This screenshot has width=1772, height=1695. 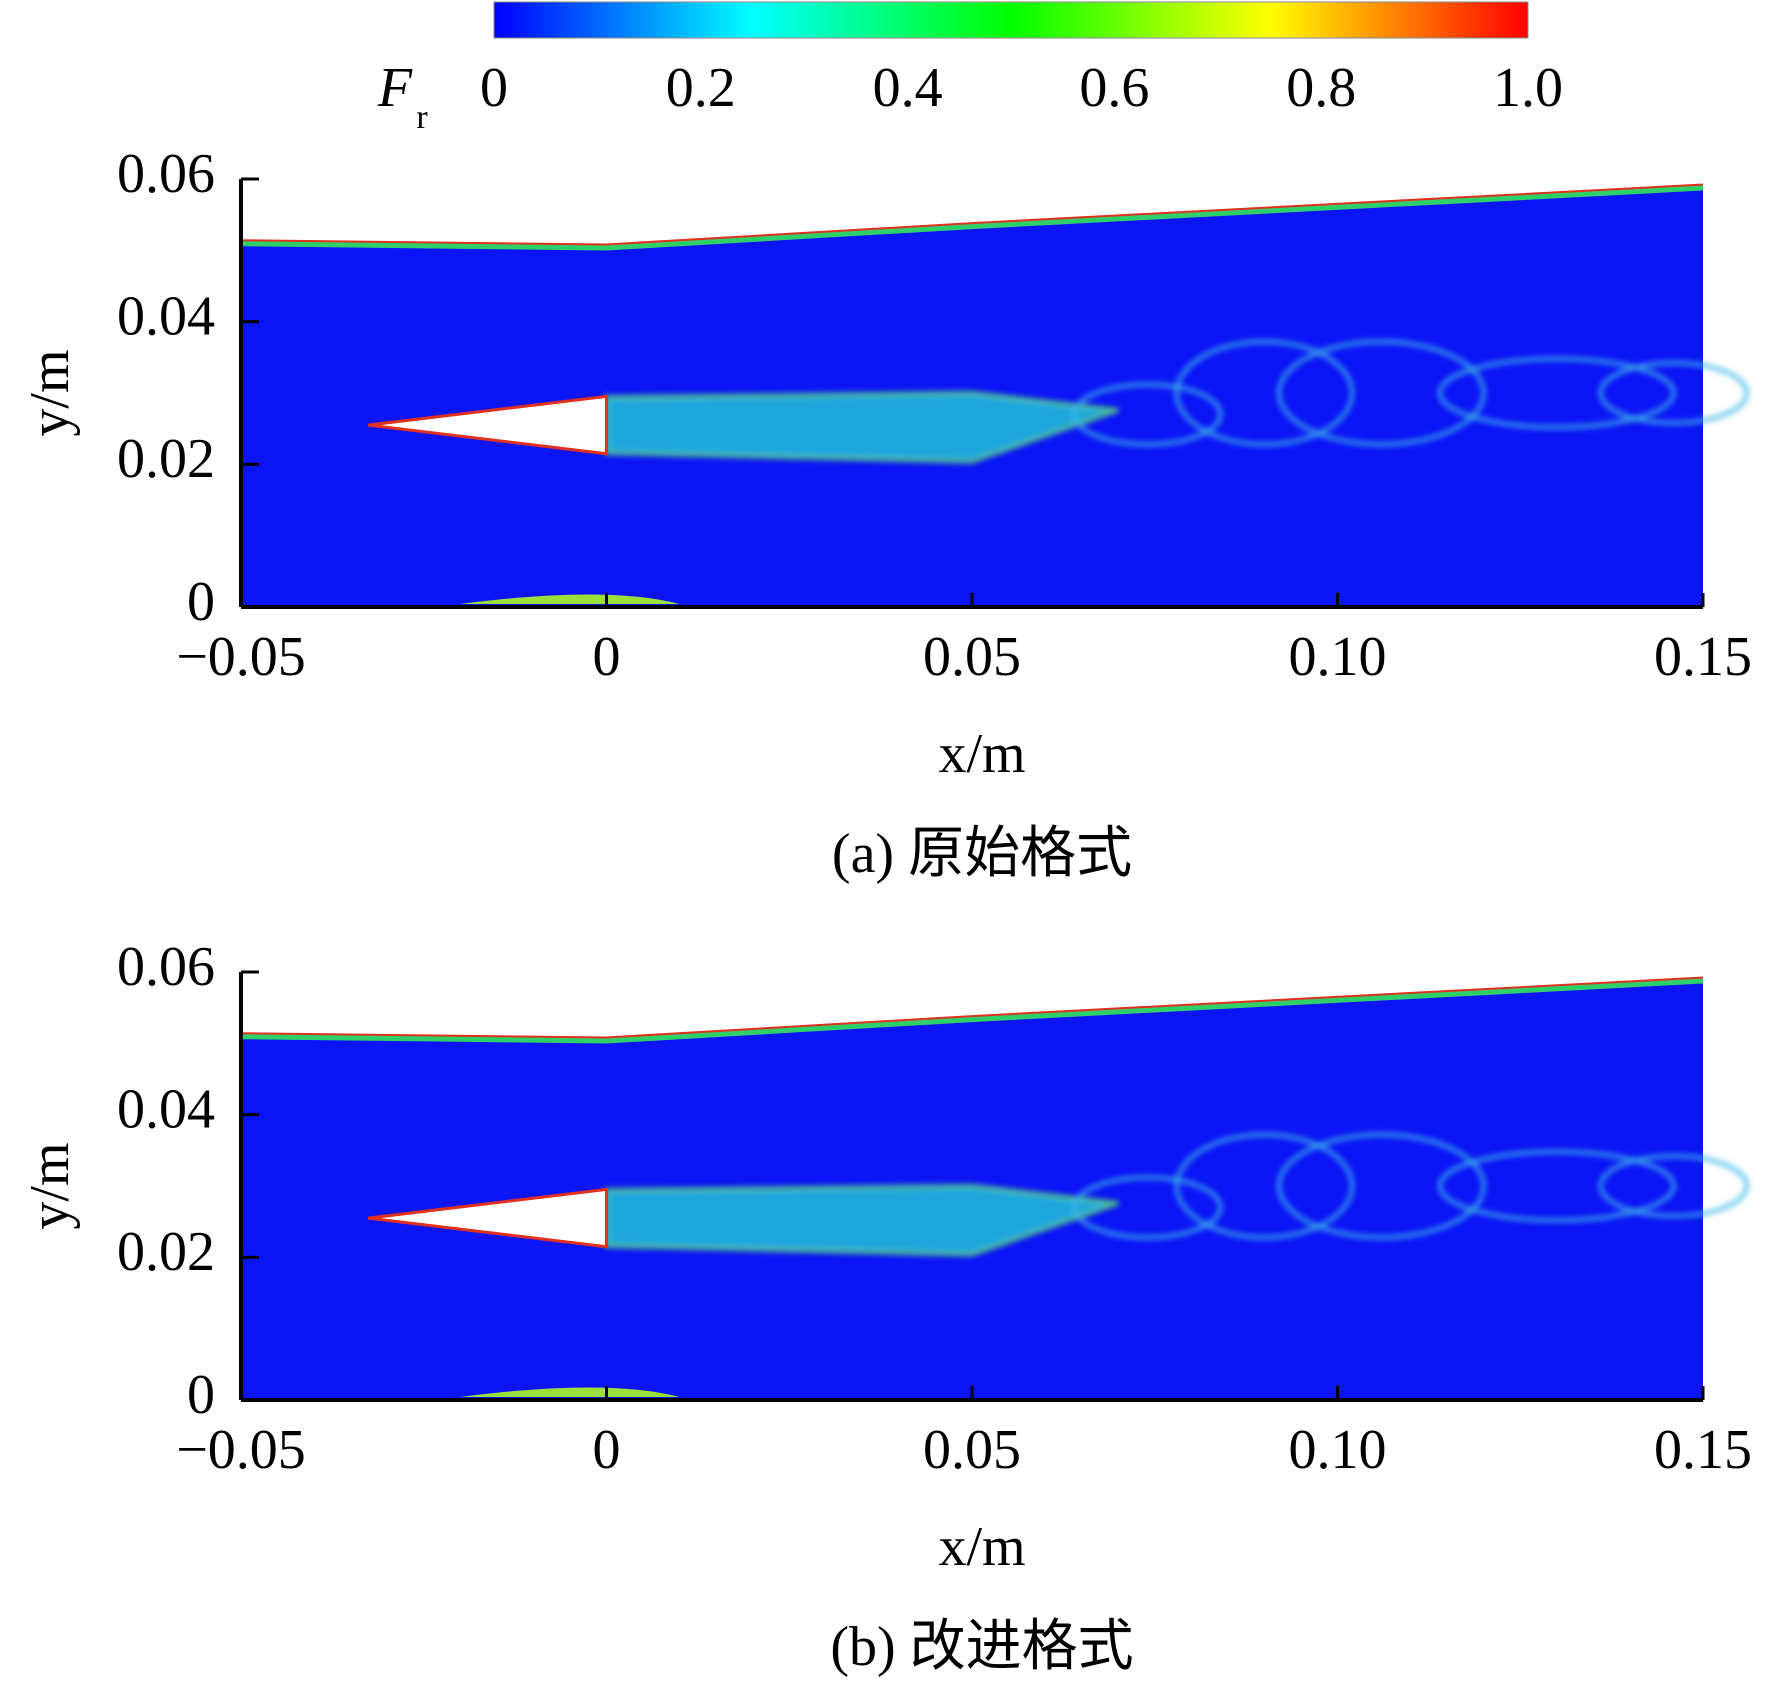 I want to click on caption: (a) 原始格式, so click(x=982, y=854).